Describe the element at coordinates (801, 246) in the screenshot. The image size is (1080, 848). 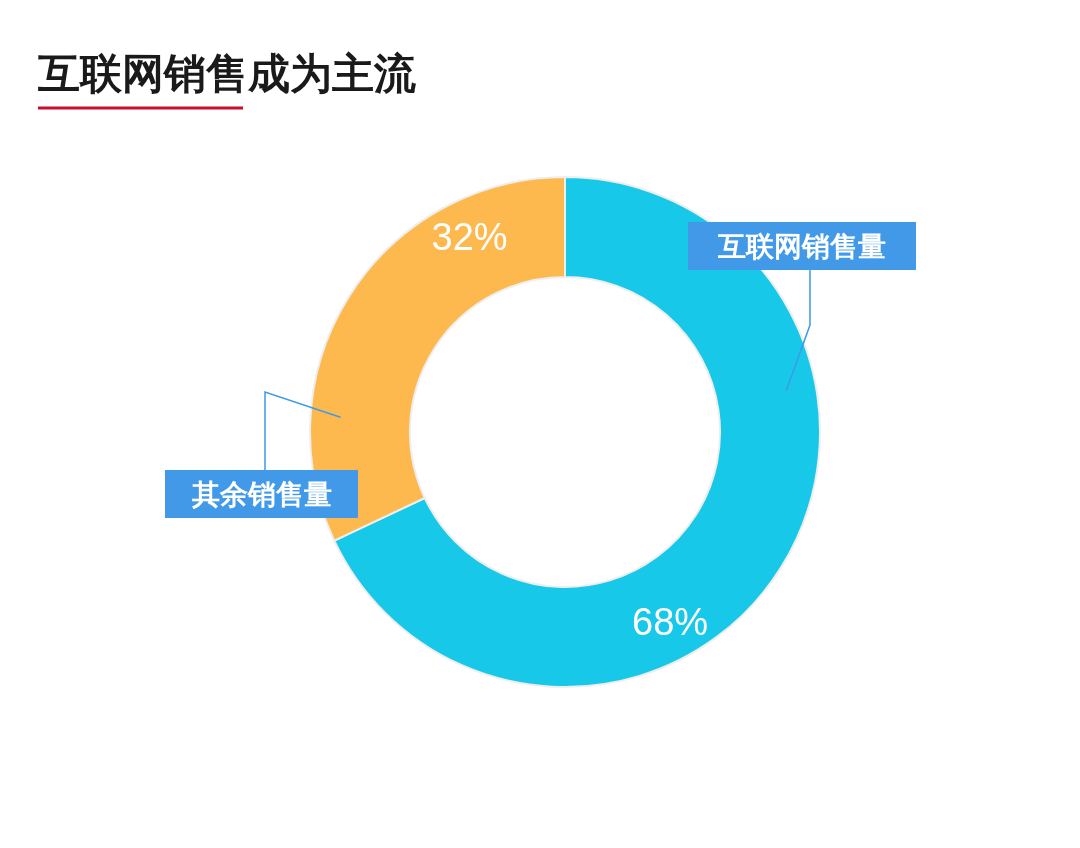
I see `slice-label: 互联网销售量` at that location.